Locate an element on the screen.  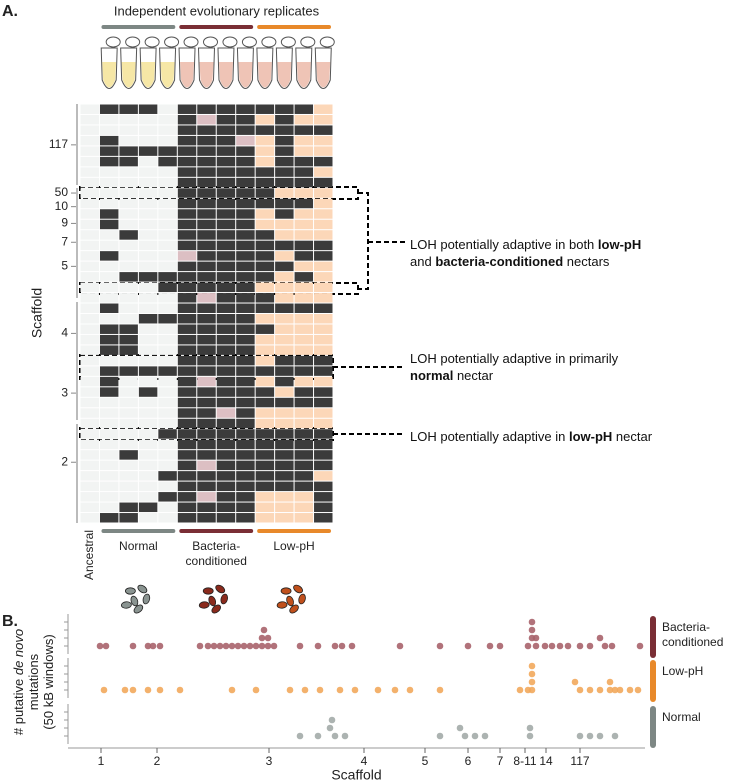
y-tick-label: 117 is located at coordinates (58, 144).